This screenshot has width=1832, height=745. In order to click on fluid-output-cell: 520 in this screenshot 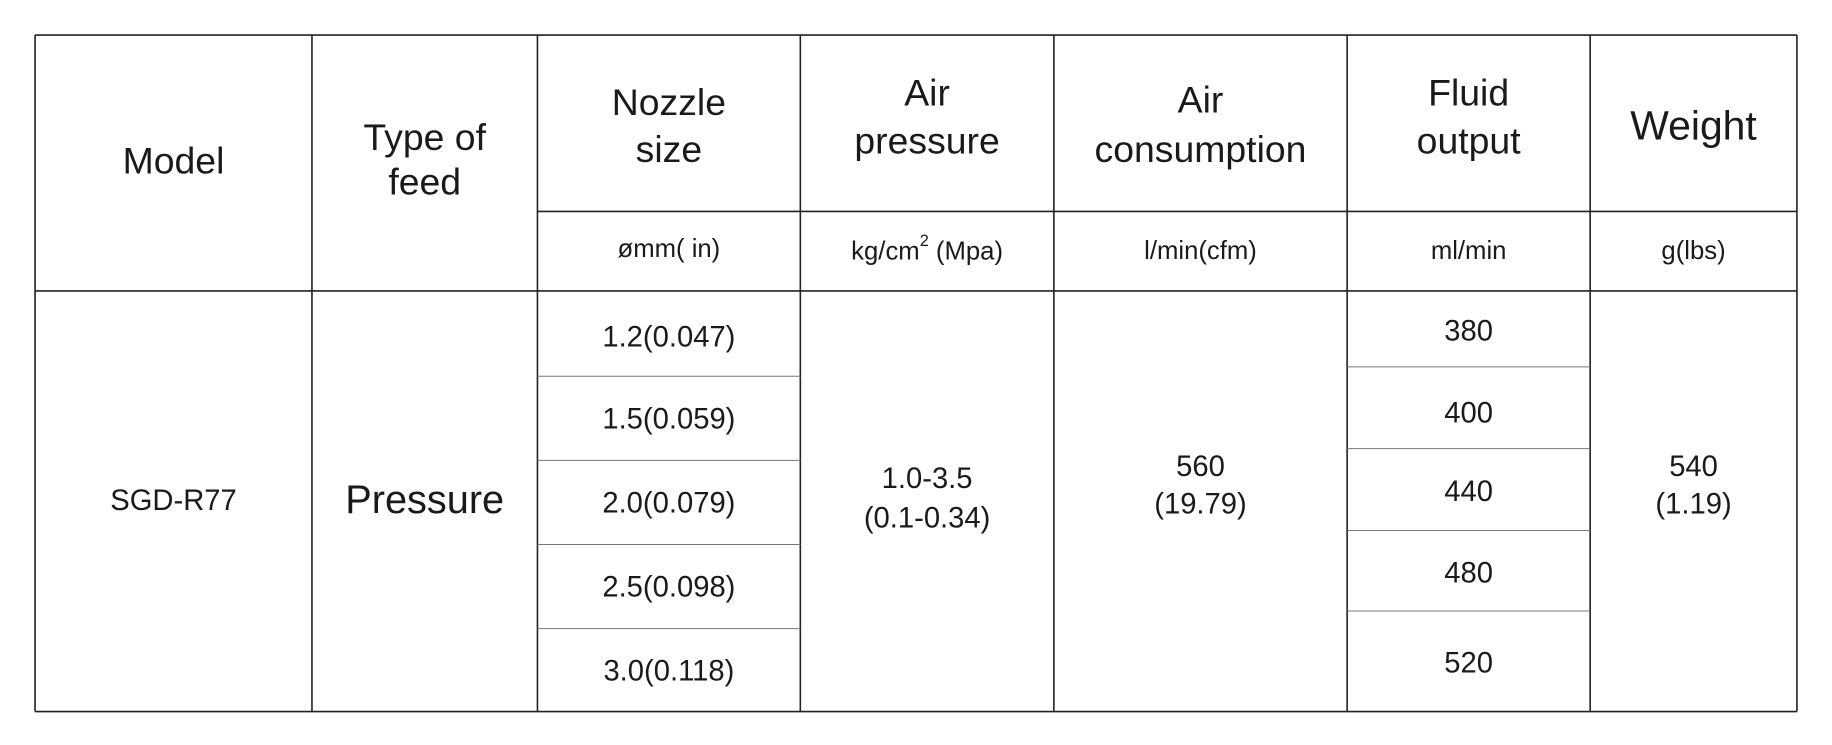, I will do `click(1468, 664)`.